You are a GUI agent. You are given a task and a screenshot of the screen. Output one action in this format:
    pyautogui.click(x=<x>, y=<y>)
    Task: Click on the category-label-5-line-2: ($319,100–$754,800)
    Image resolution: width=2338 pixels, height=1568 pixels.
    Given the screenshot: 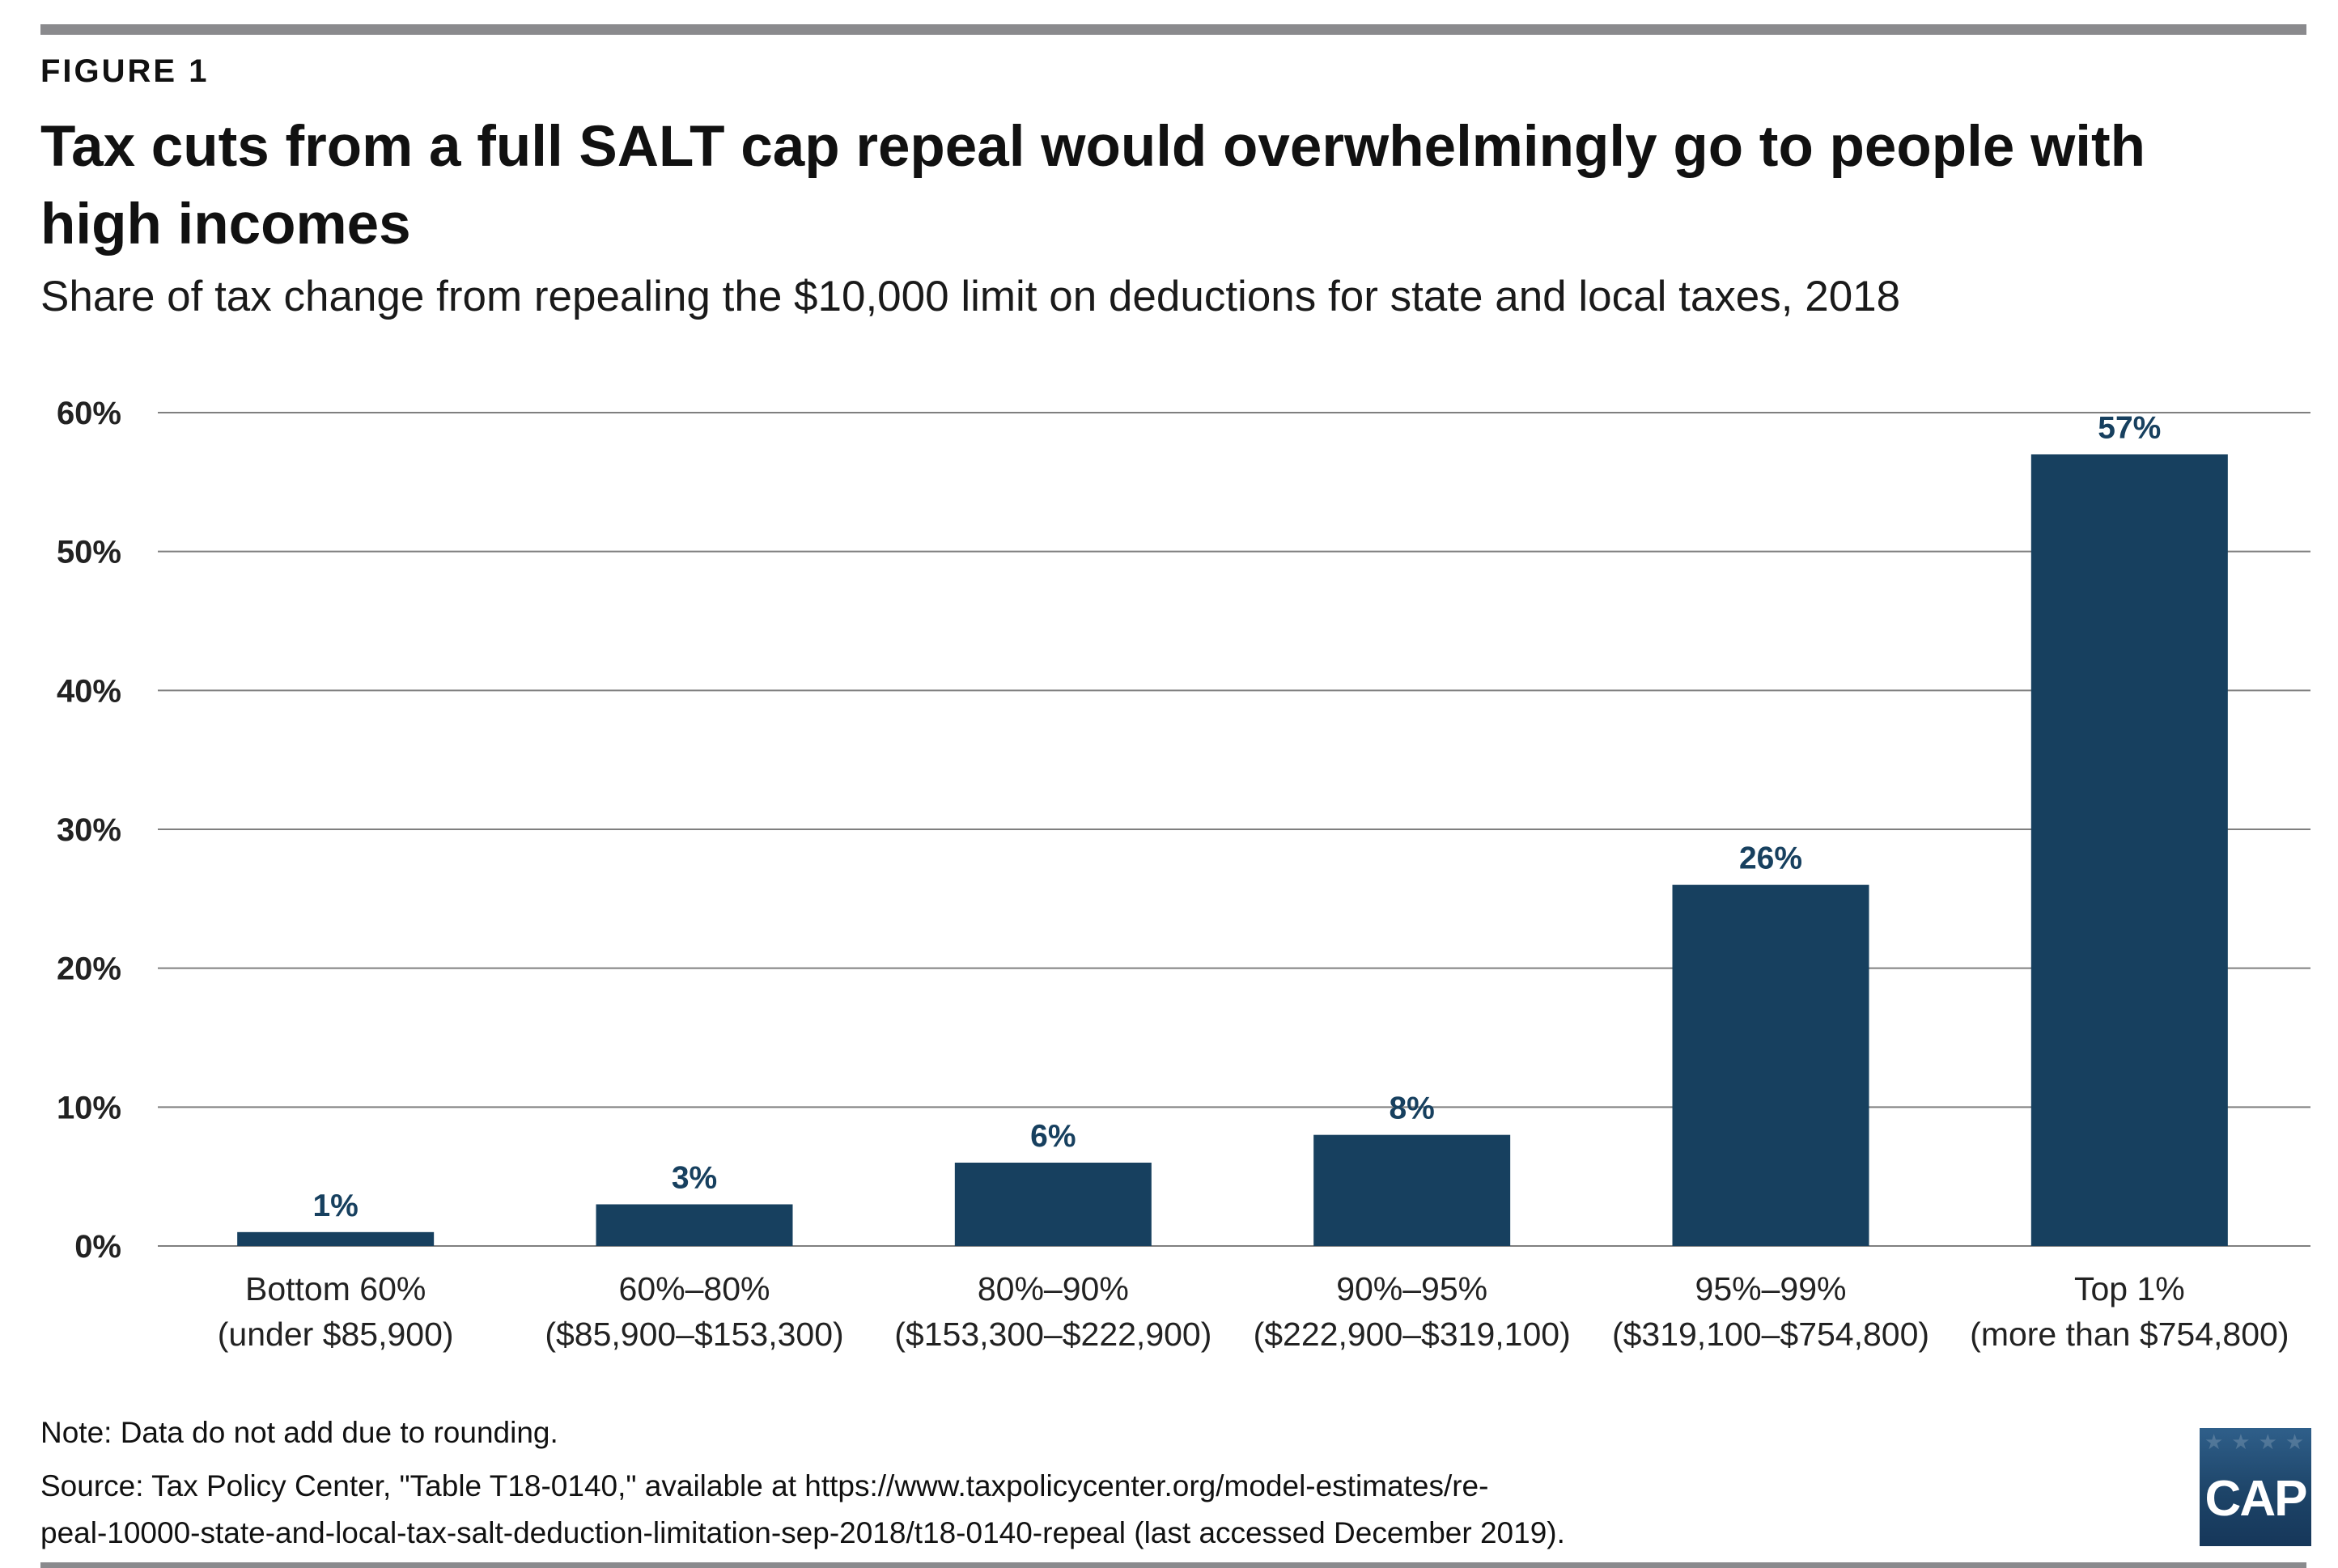 What is the action you would take?
    pyautogui.click(x=1770, y=1335)
    